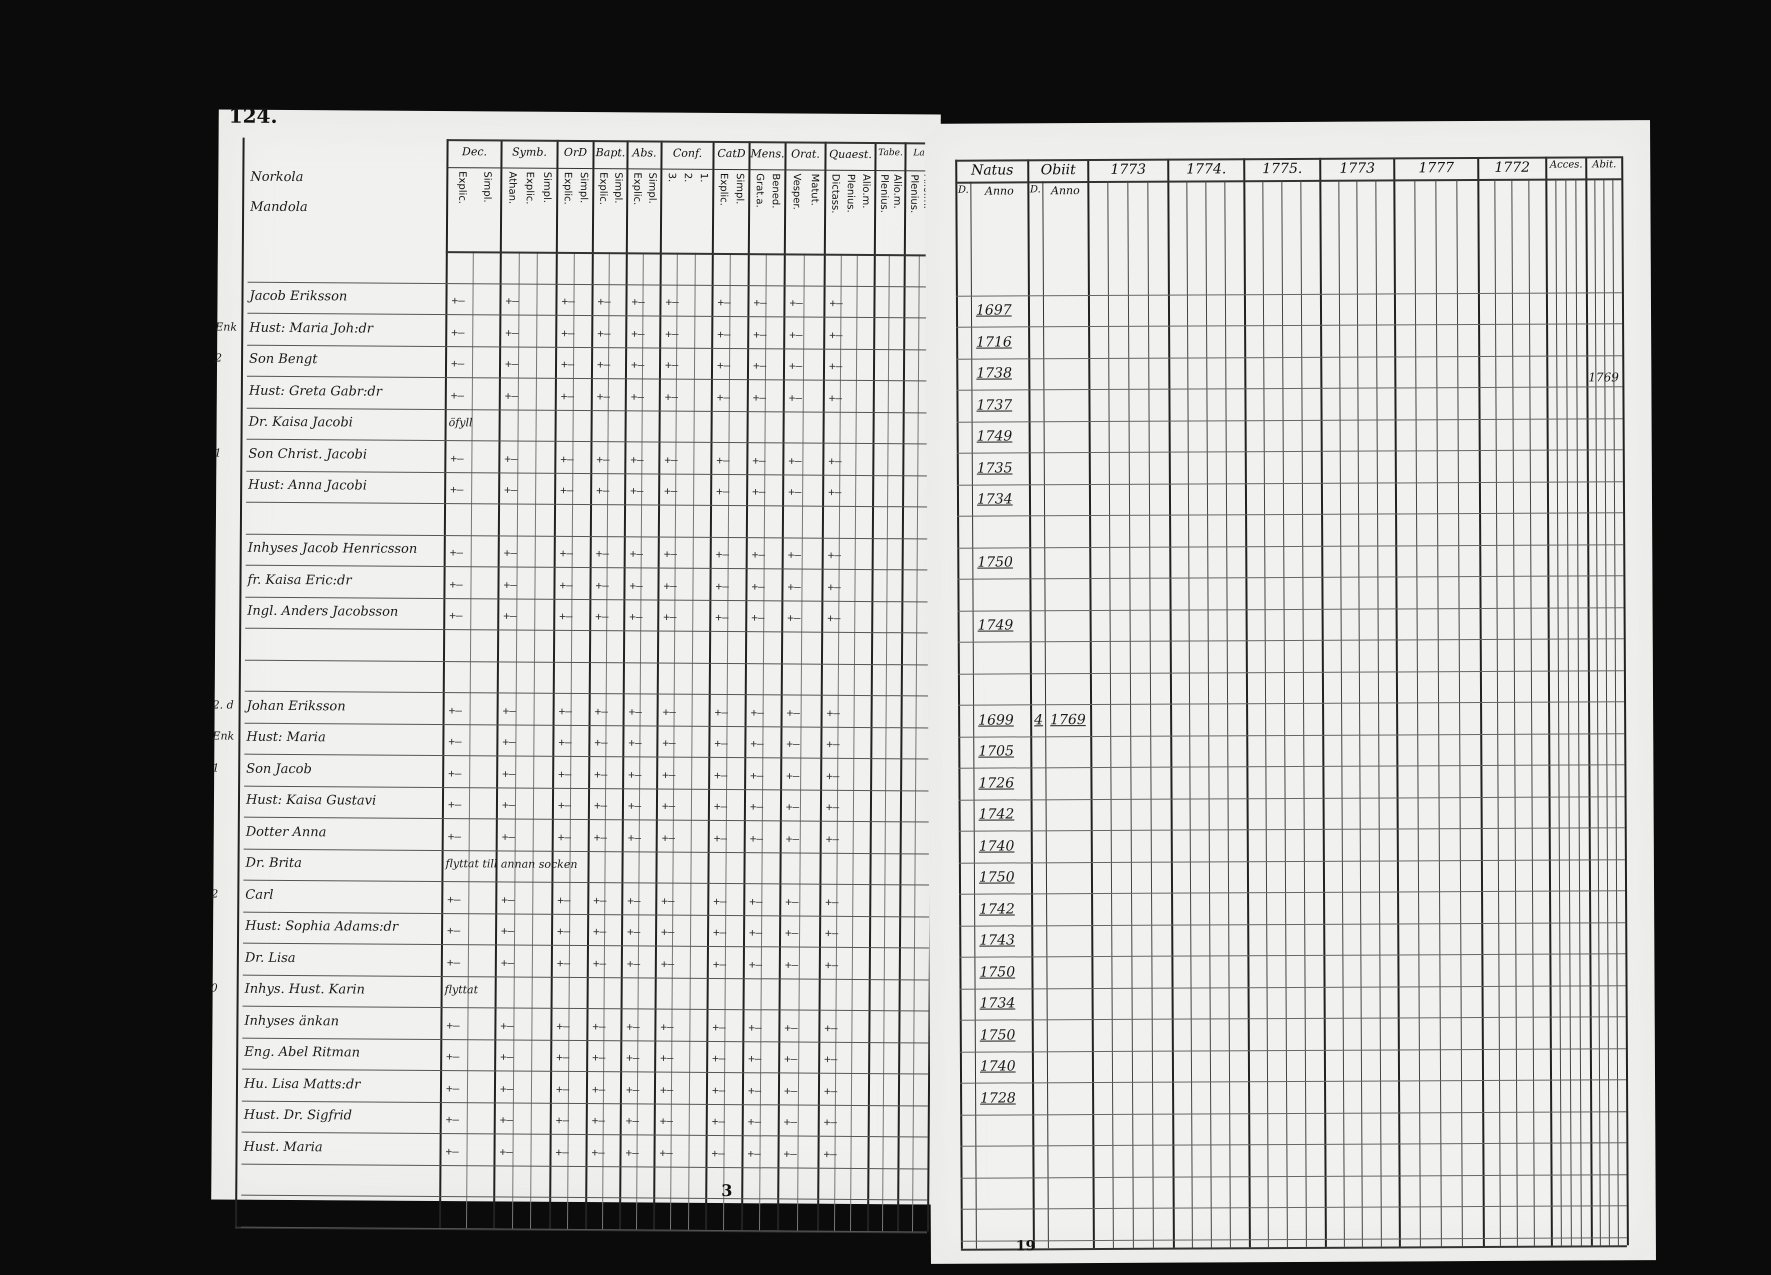  I want to click on margin-note: 2, so click(215, 893).